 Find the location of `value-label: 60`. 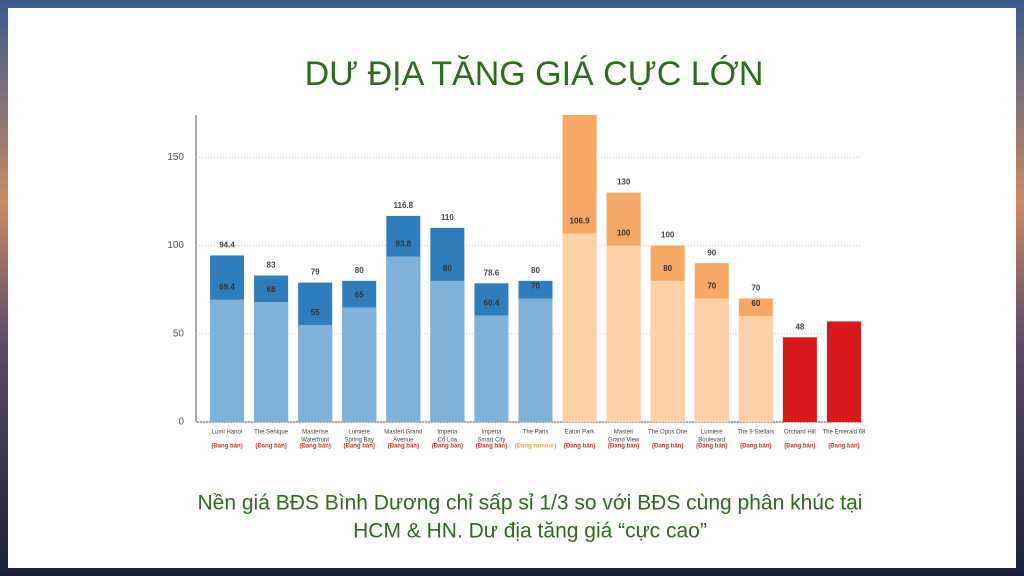

value-label: 60 is located at coordinates (755, 303).